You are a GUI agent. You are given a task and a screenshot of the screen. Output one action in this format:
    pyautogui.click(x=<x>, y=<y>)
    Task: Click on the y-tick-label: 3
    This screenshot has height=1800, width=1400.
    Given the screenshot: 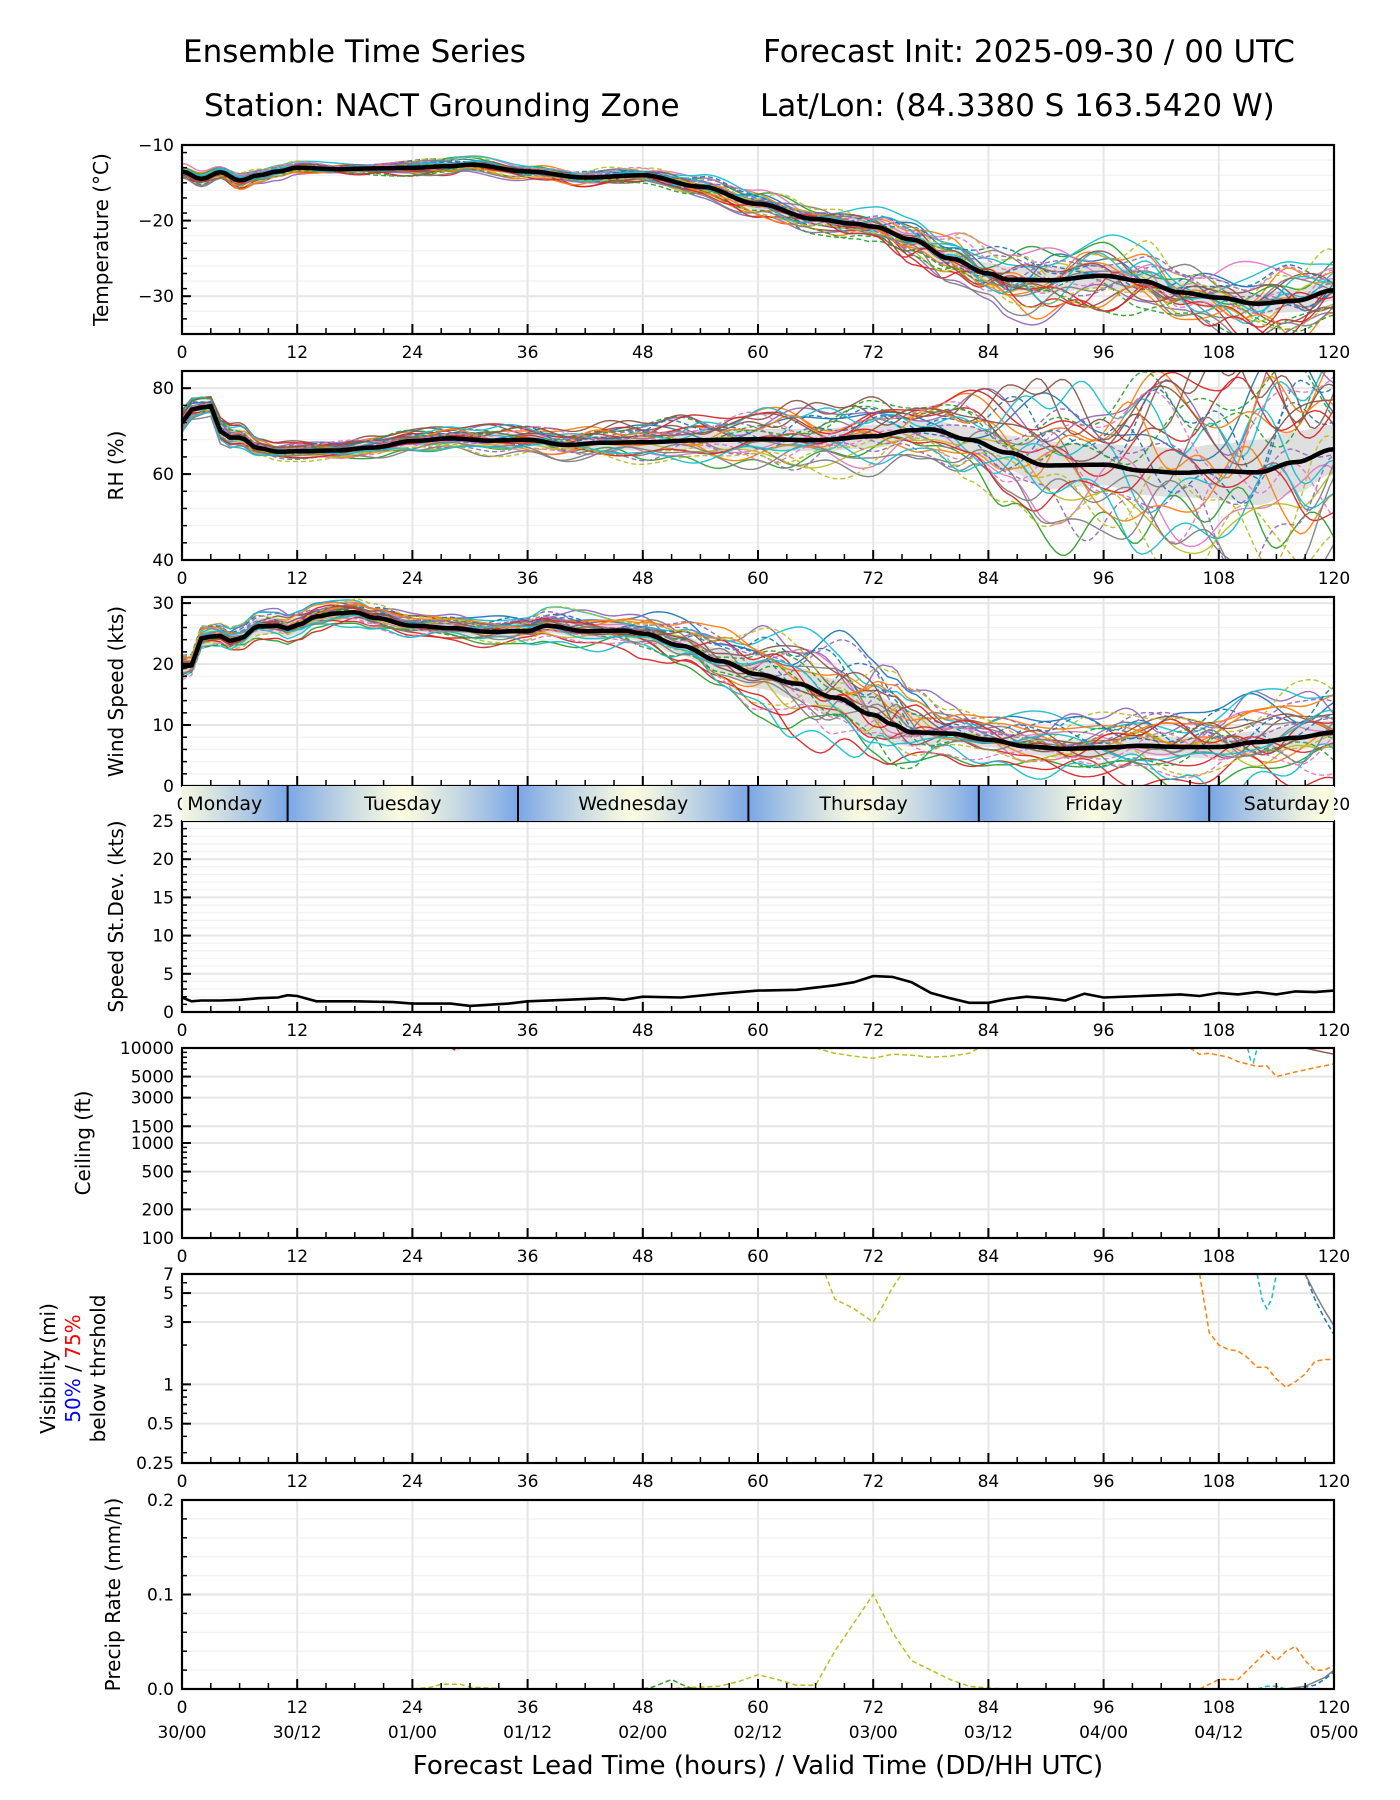 What is the action you would take?
    pyautogui.click(x=168, y=1323)
    